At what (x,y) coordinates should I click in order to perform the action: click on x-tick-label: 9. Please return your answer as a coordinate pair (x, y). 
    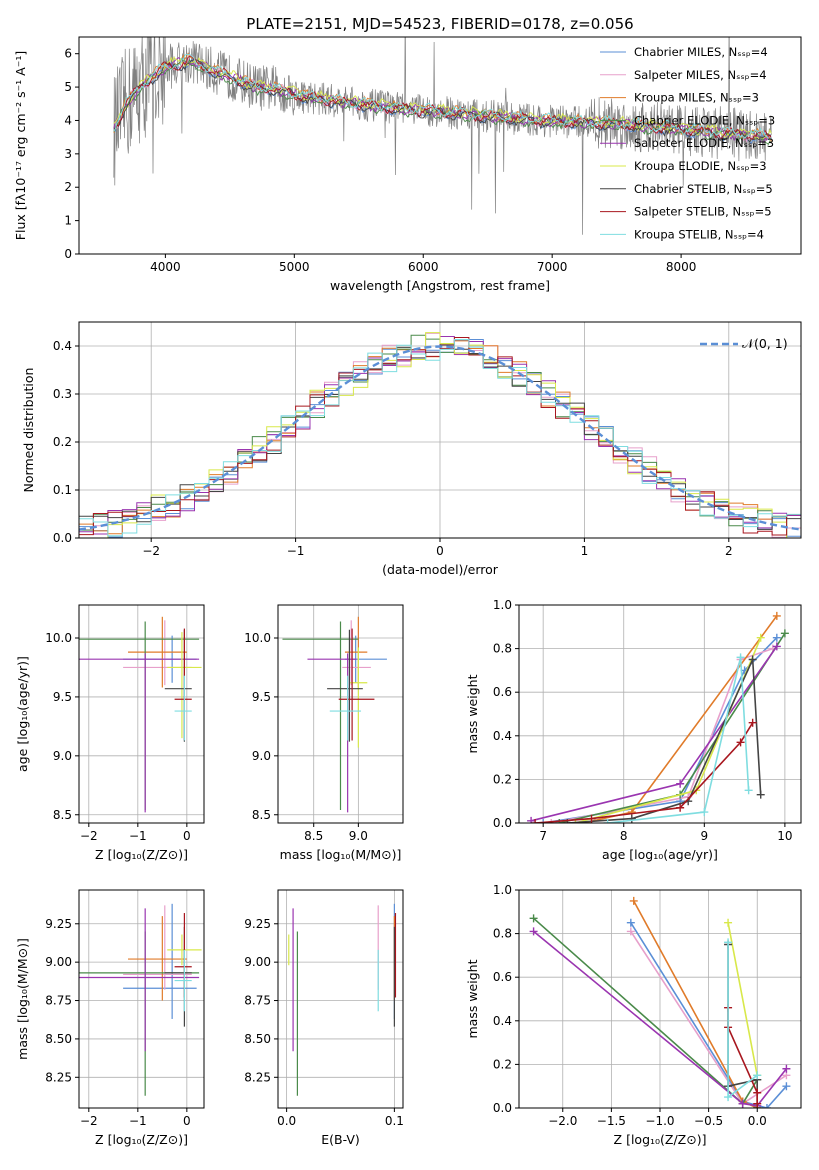
    Looking at the image, I should click on (704, 836).